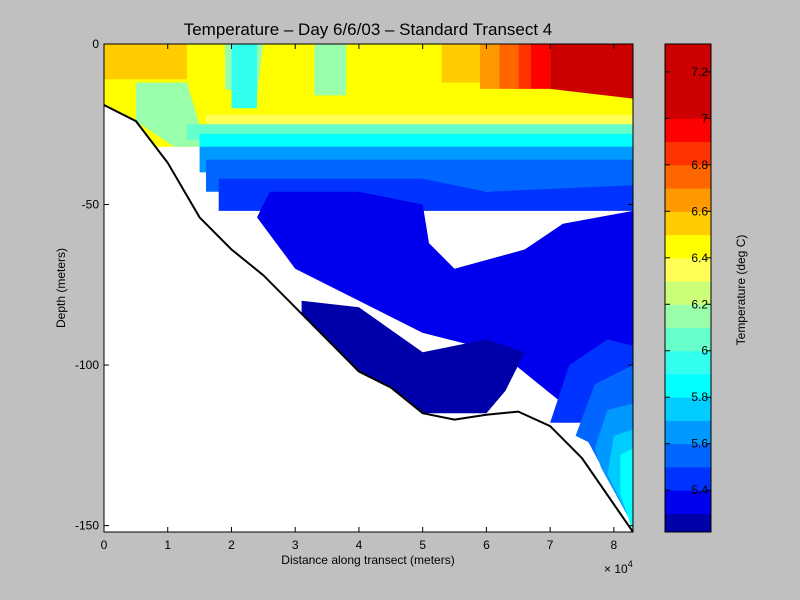 The width and height of the screenshot is (800, 600). I want to click on y-tick-label: -100, so click(87, 365).